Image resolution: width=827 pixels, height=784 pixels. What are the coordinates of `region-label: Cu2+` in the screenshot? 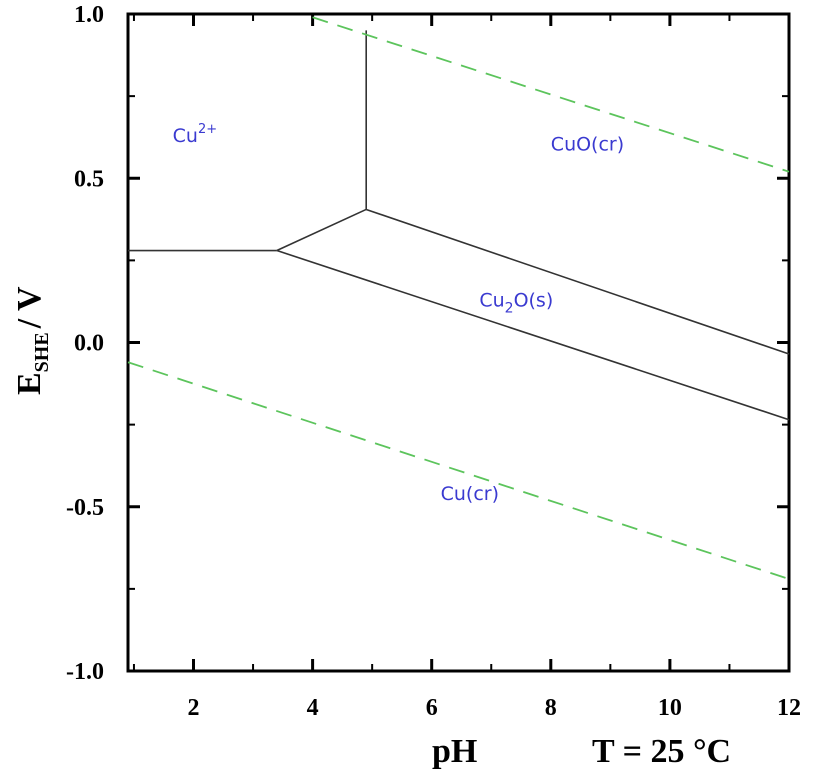 It's located at (195, 134).